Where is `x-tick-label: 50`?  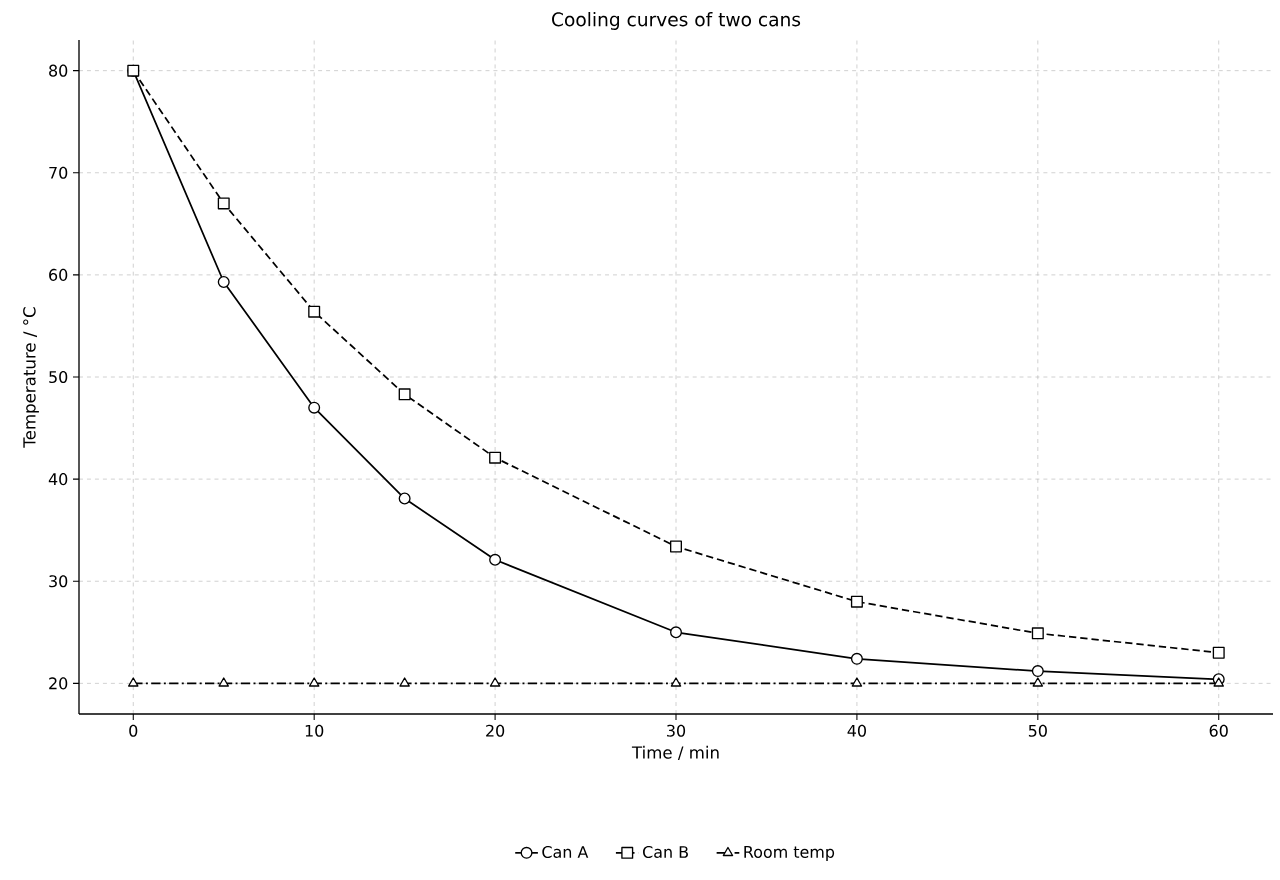
x-tick-label: 50 is located at coordinates (1037, 730).